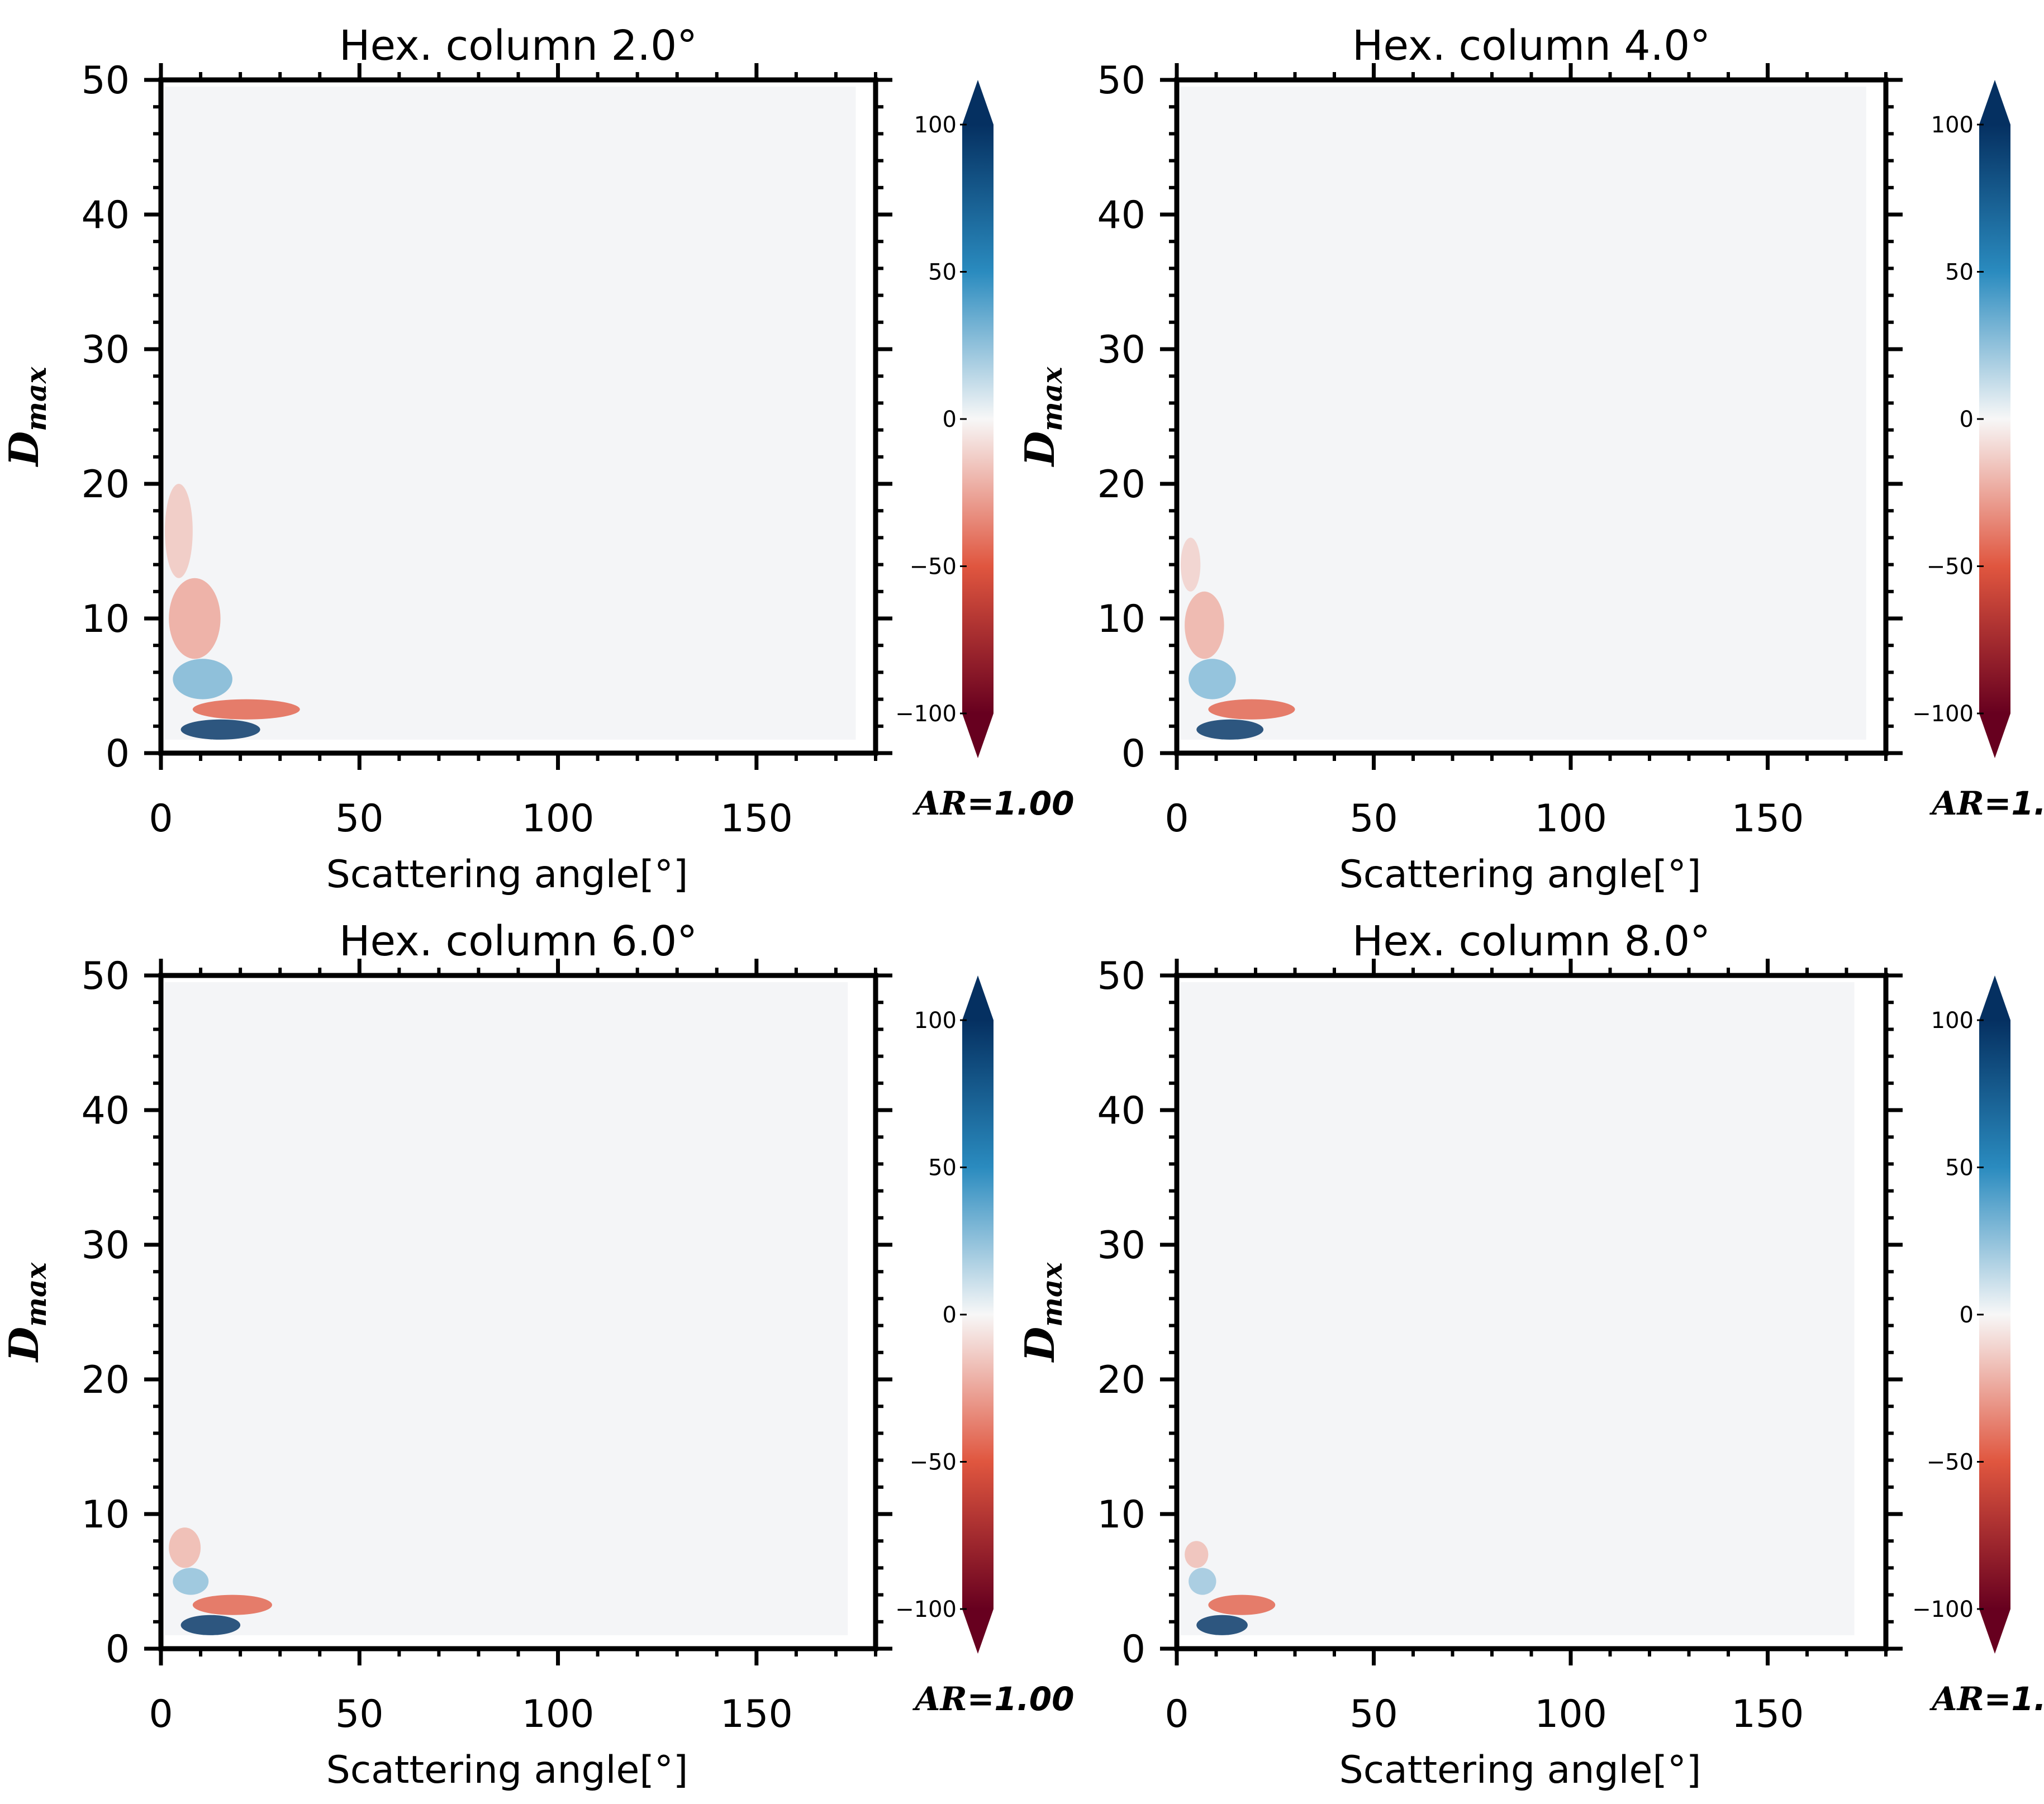 The image size is (2044, 1804). I want to click on panel-title: Hex. column 6.0°, so click(518, 941).